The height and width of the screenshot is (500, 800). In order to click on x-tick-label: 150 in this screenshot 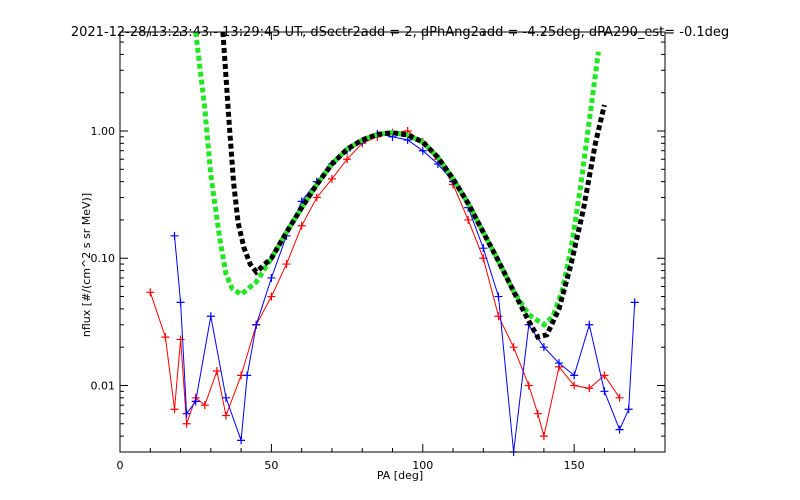, I will do `click(574, 465)`.